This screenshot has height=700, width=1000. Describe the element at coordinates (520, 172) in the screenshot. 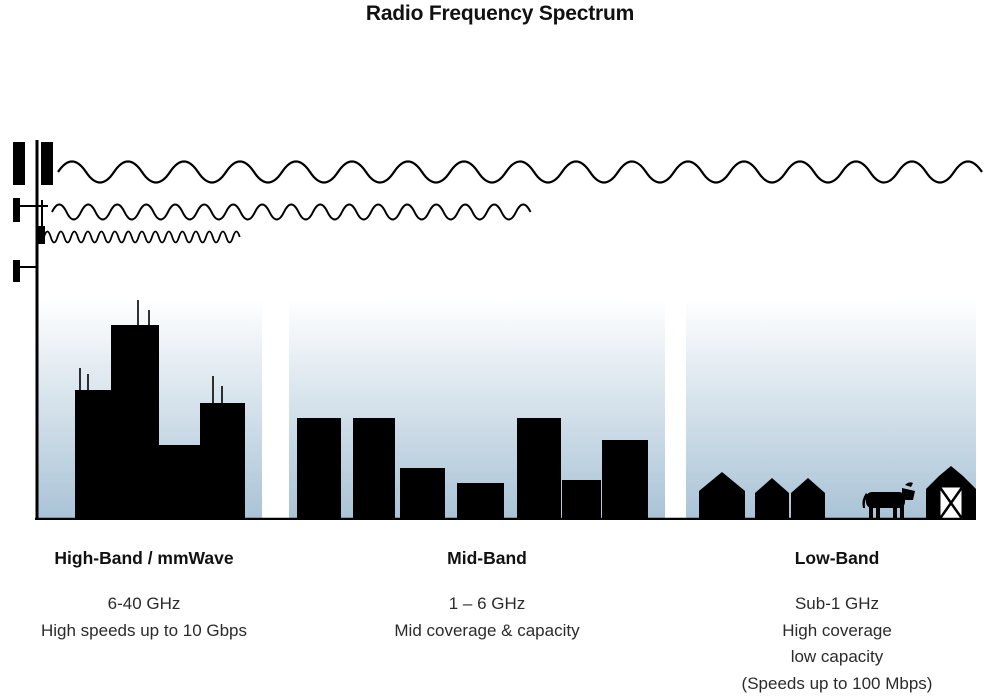

I see `low-band-wave` at that location.